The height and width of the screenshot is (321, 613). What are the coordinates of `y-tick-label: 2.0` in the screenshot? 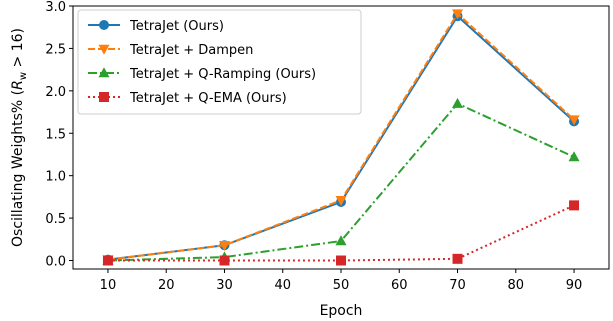 It's located at (55, 92).